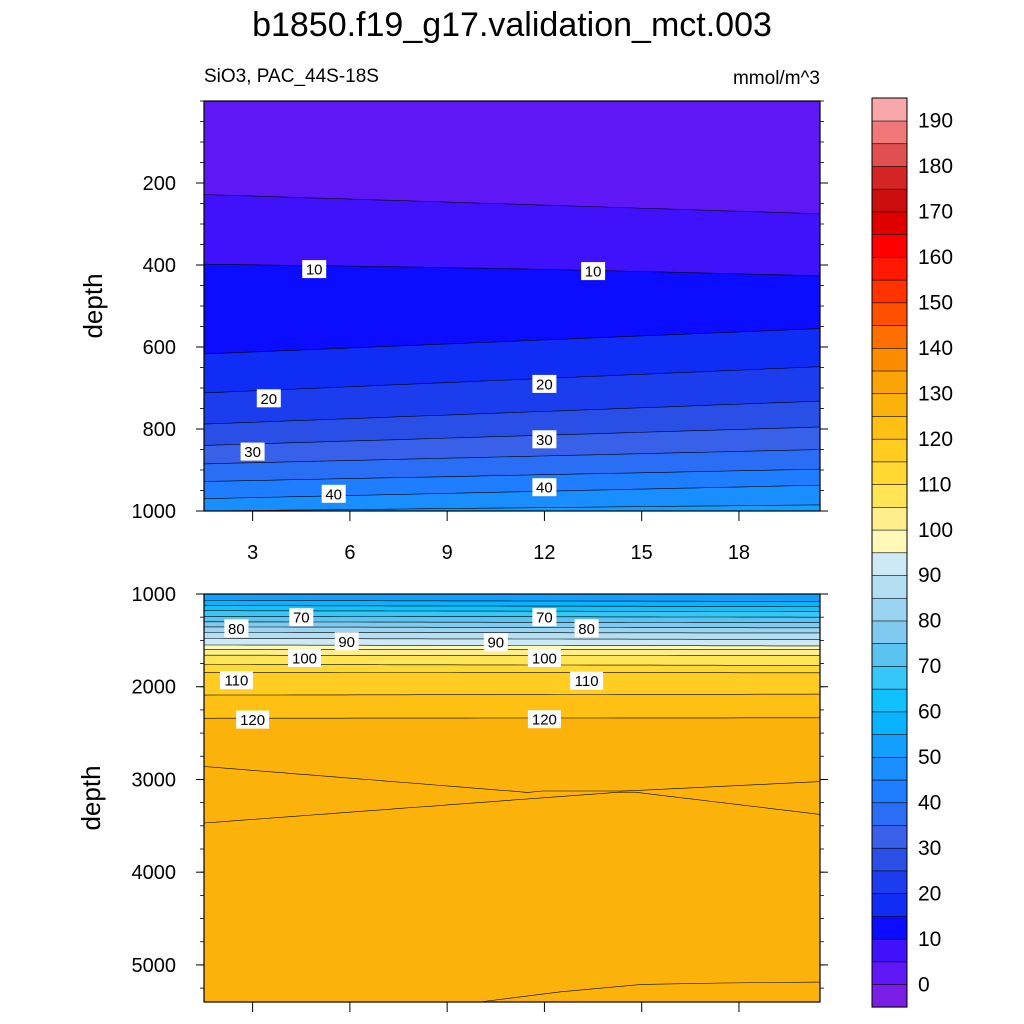  What do you see at coordinates (544, 553) in the screenshot?
I see `x-tick-label: 12` at bounding box center [544, 553].